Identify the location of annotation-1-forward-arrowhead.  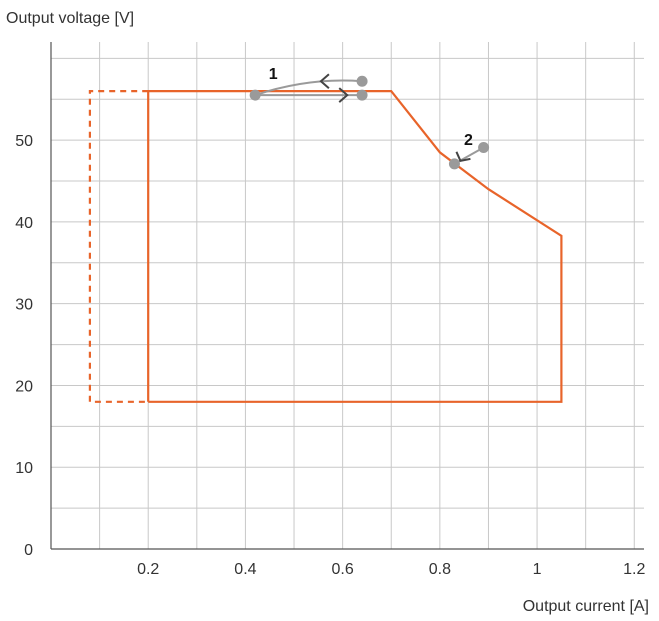
(343, 95).